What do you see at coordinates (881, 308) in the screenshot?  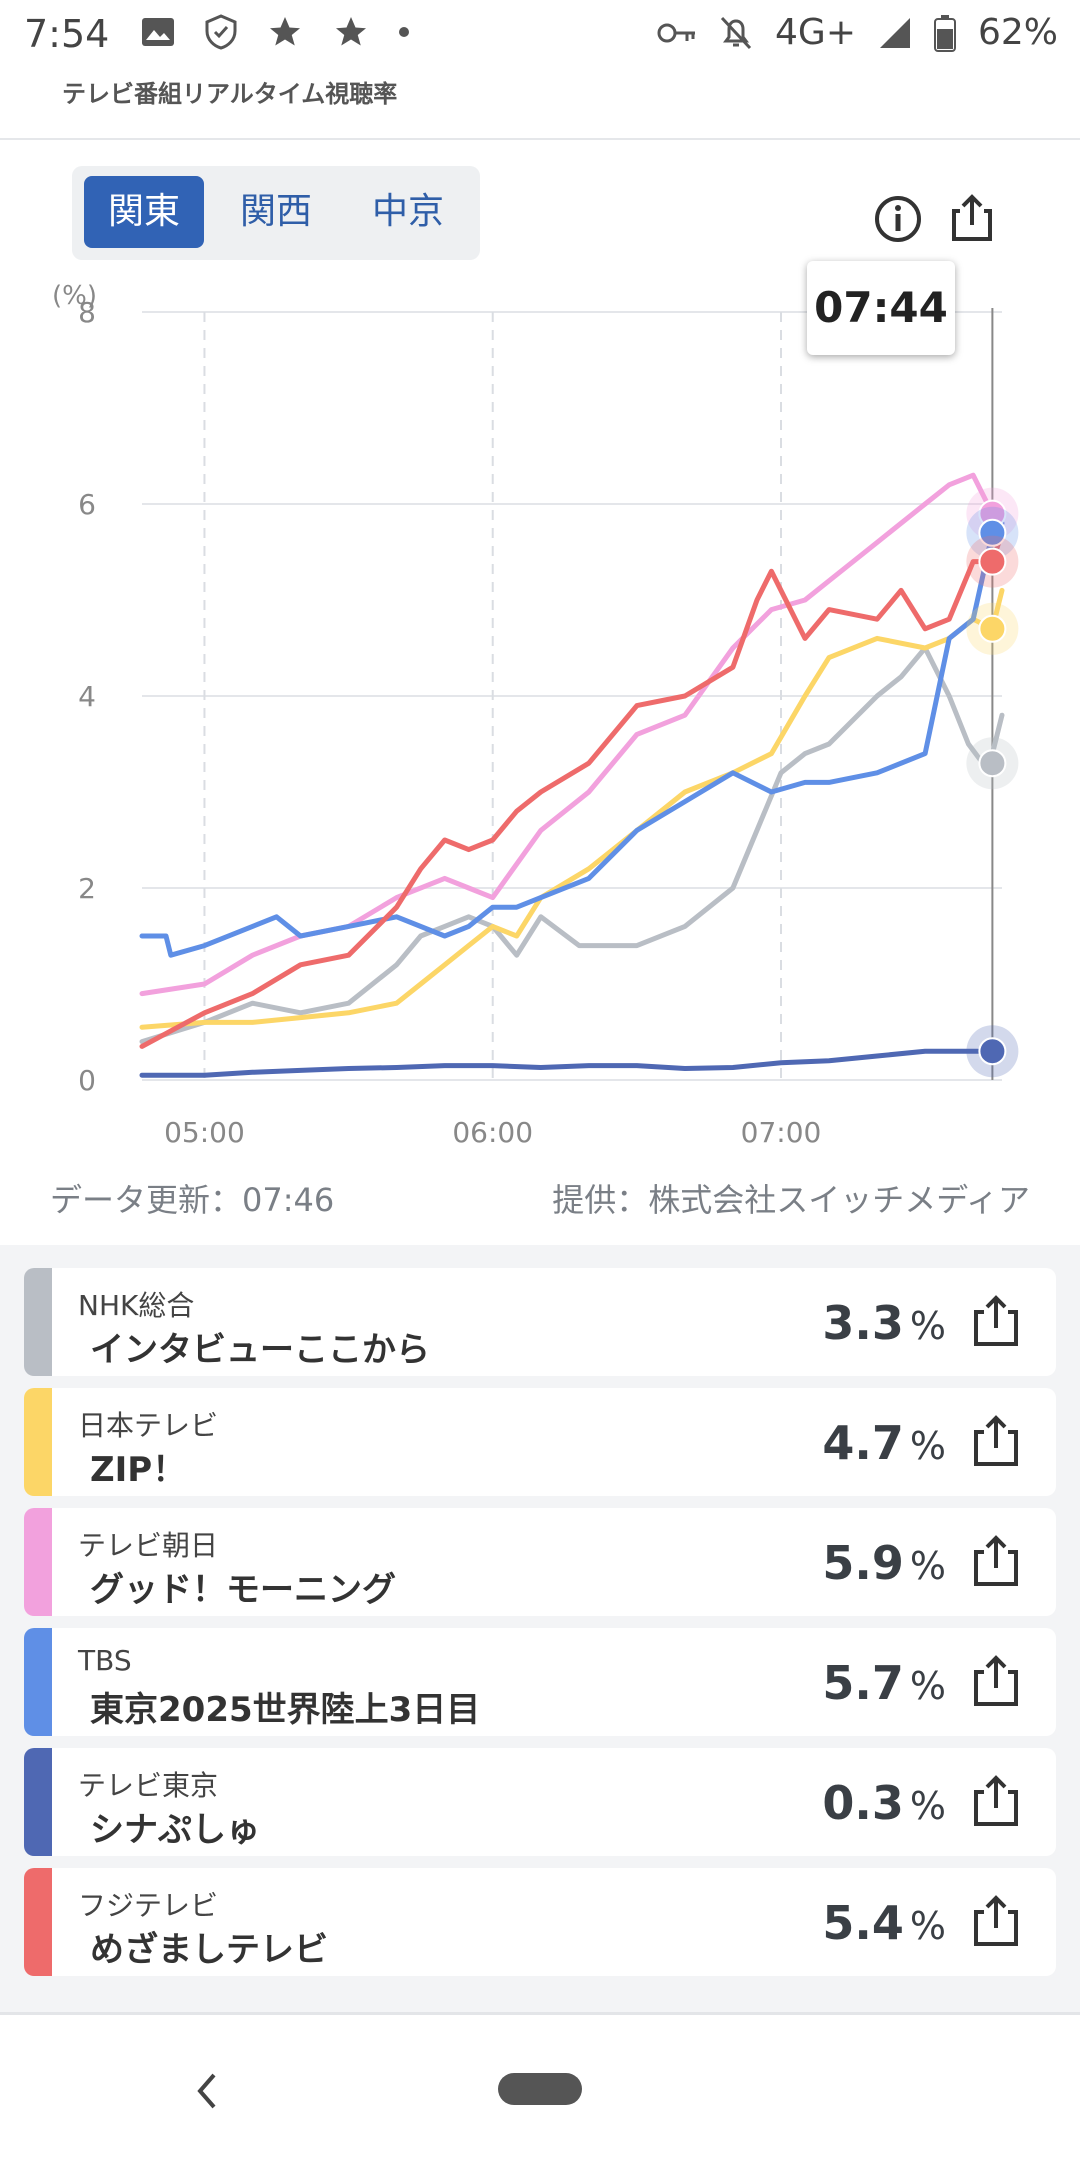 I see `cursor-time-tooltip: 07:44` at bounding box center [881, 308].